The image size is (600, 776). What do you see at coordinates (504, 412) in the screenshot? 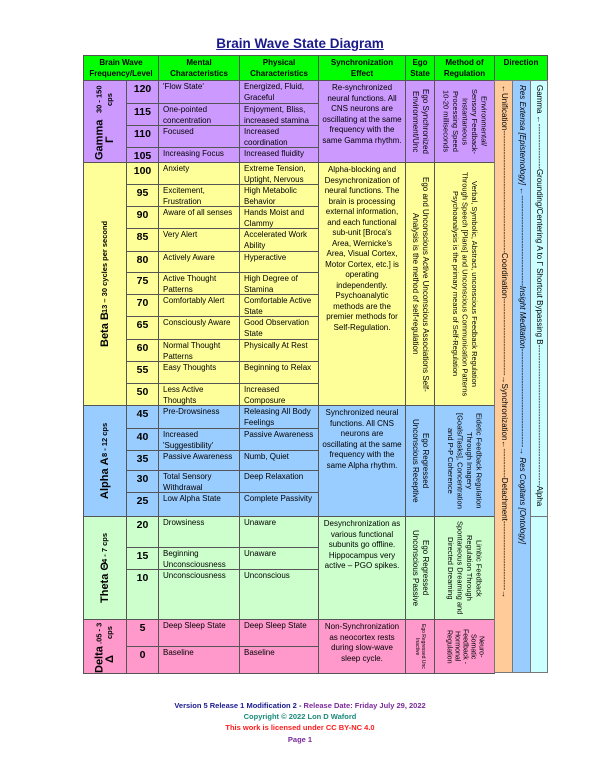
I see `direction-label-orange: →Synchronization←` at bounding box center [504, 412].